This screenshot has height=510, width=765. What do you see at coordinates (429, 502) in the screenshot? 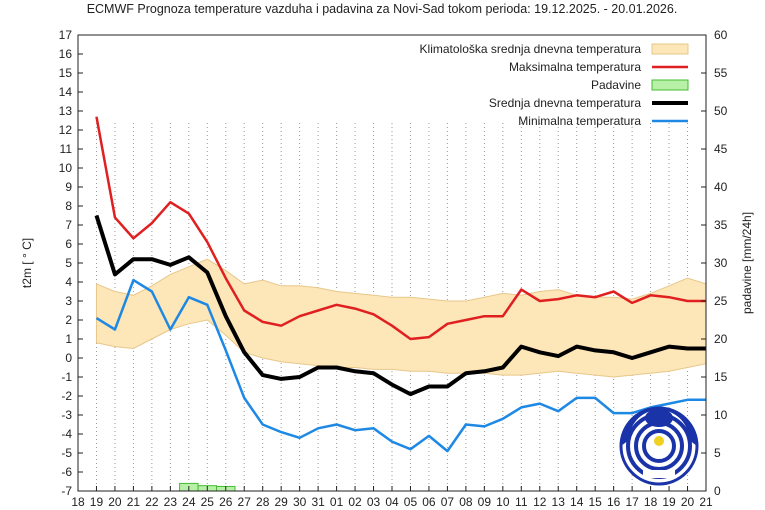
I see `x-tick-label: 06` at bounding box center [429, 502].